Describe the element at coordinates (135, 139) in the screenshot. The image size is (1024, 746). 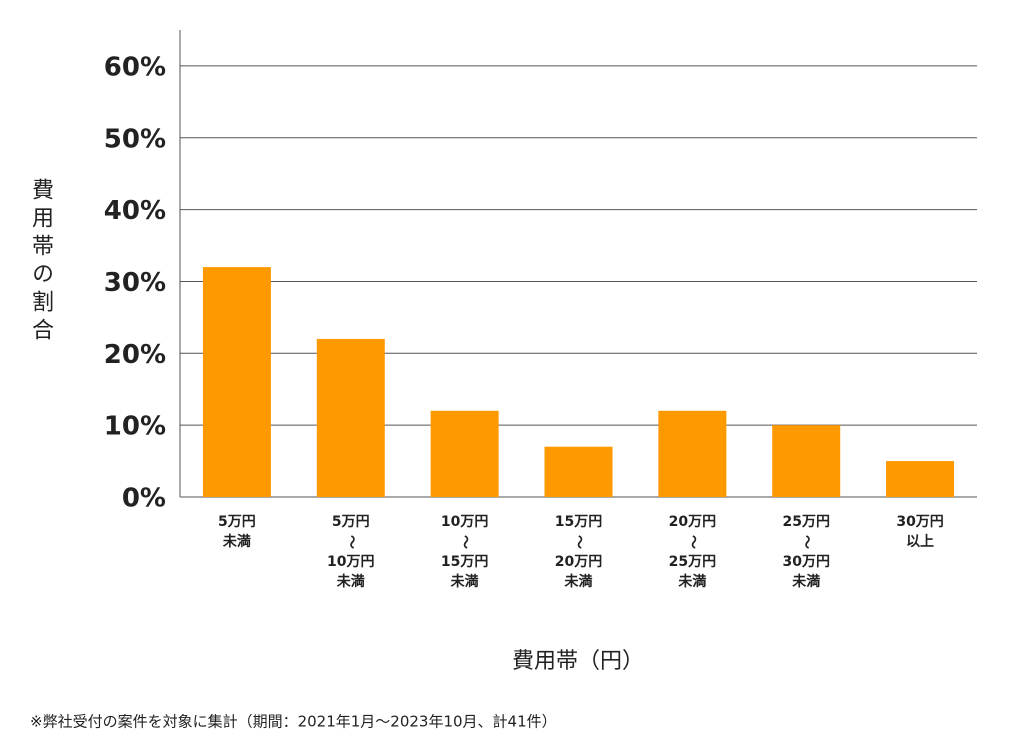
I see `y-tick-label: 50%` at that location.